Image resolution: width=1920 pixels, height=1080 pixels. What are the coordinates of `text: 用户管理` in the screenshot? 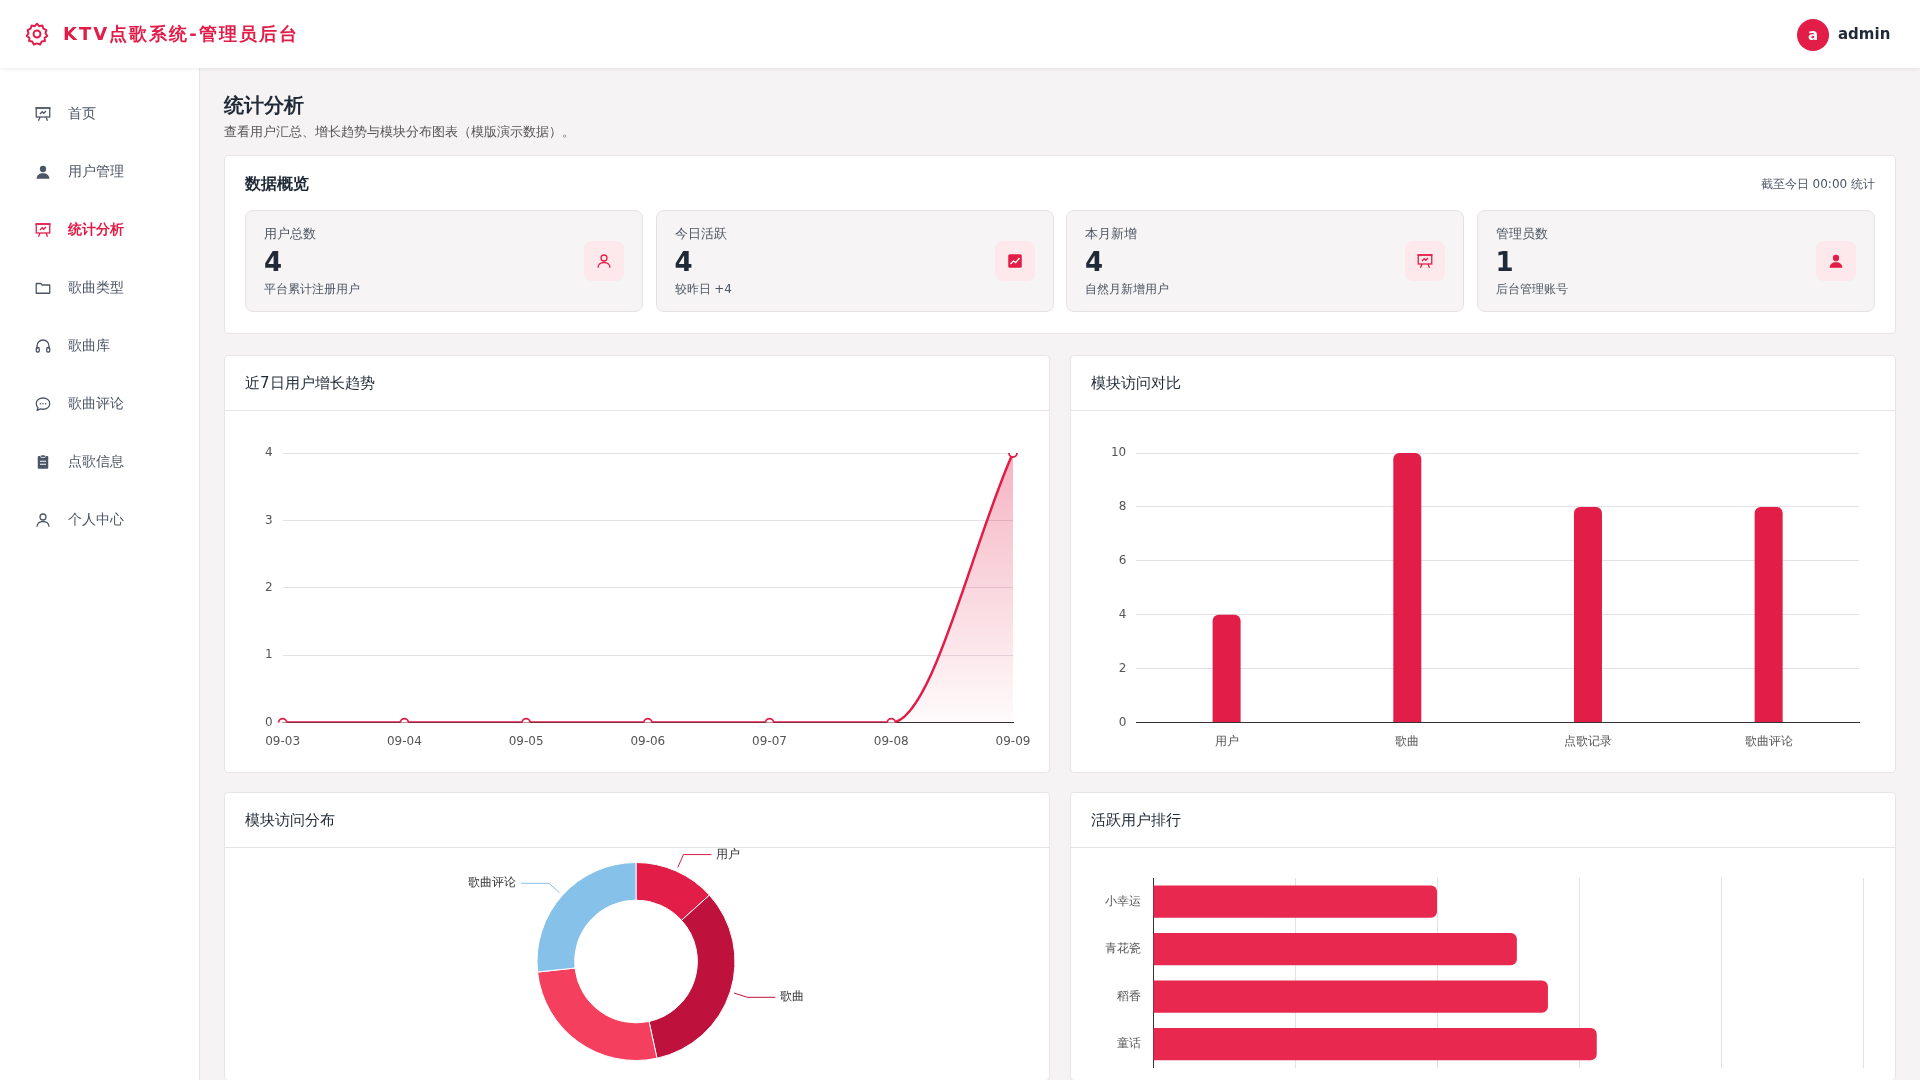 It's located at (96, 172).